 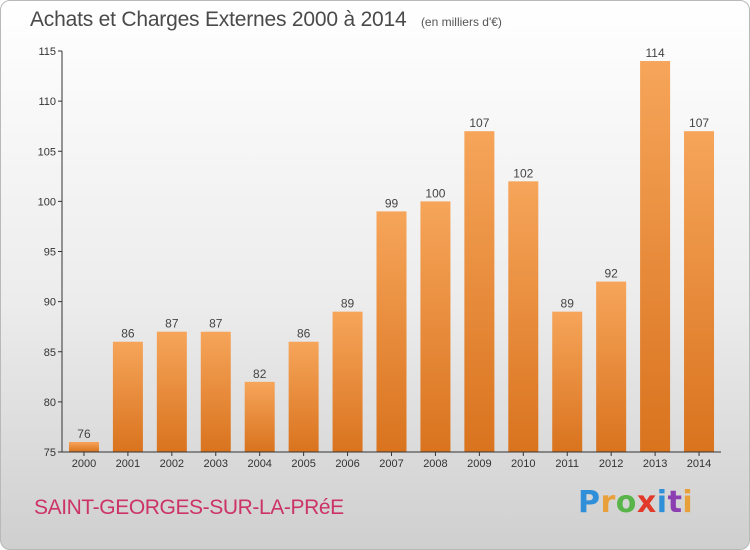 What do you see at coordinates (50, 253) in the screenshot?
I see `y-tick-label: 95` at bounding box center [50, 253].